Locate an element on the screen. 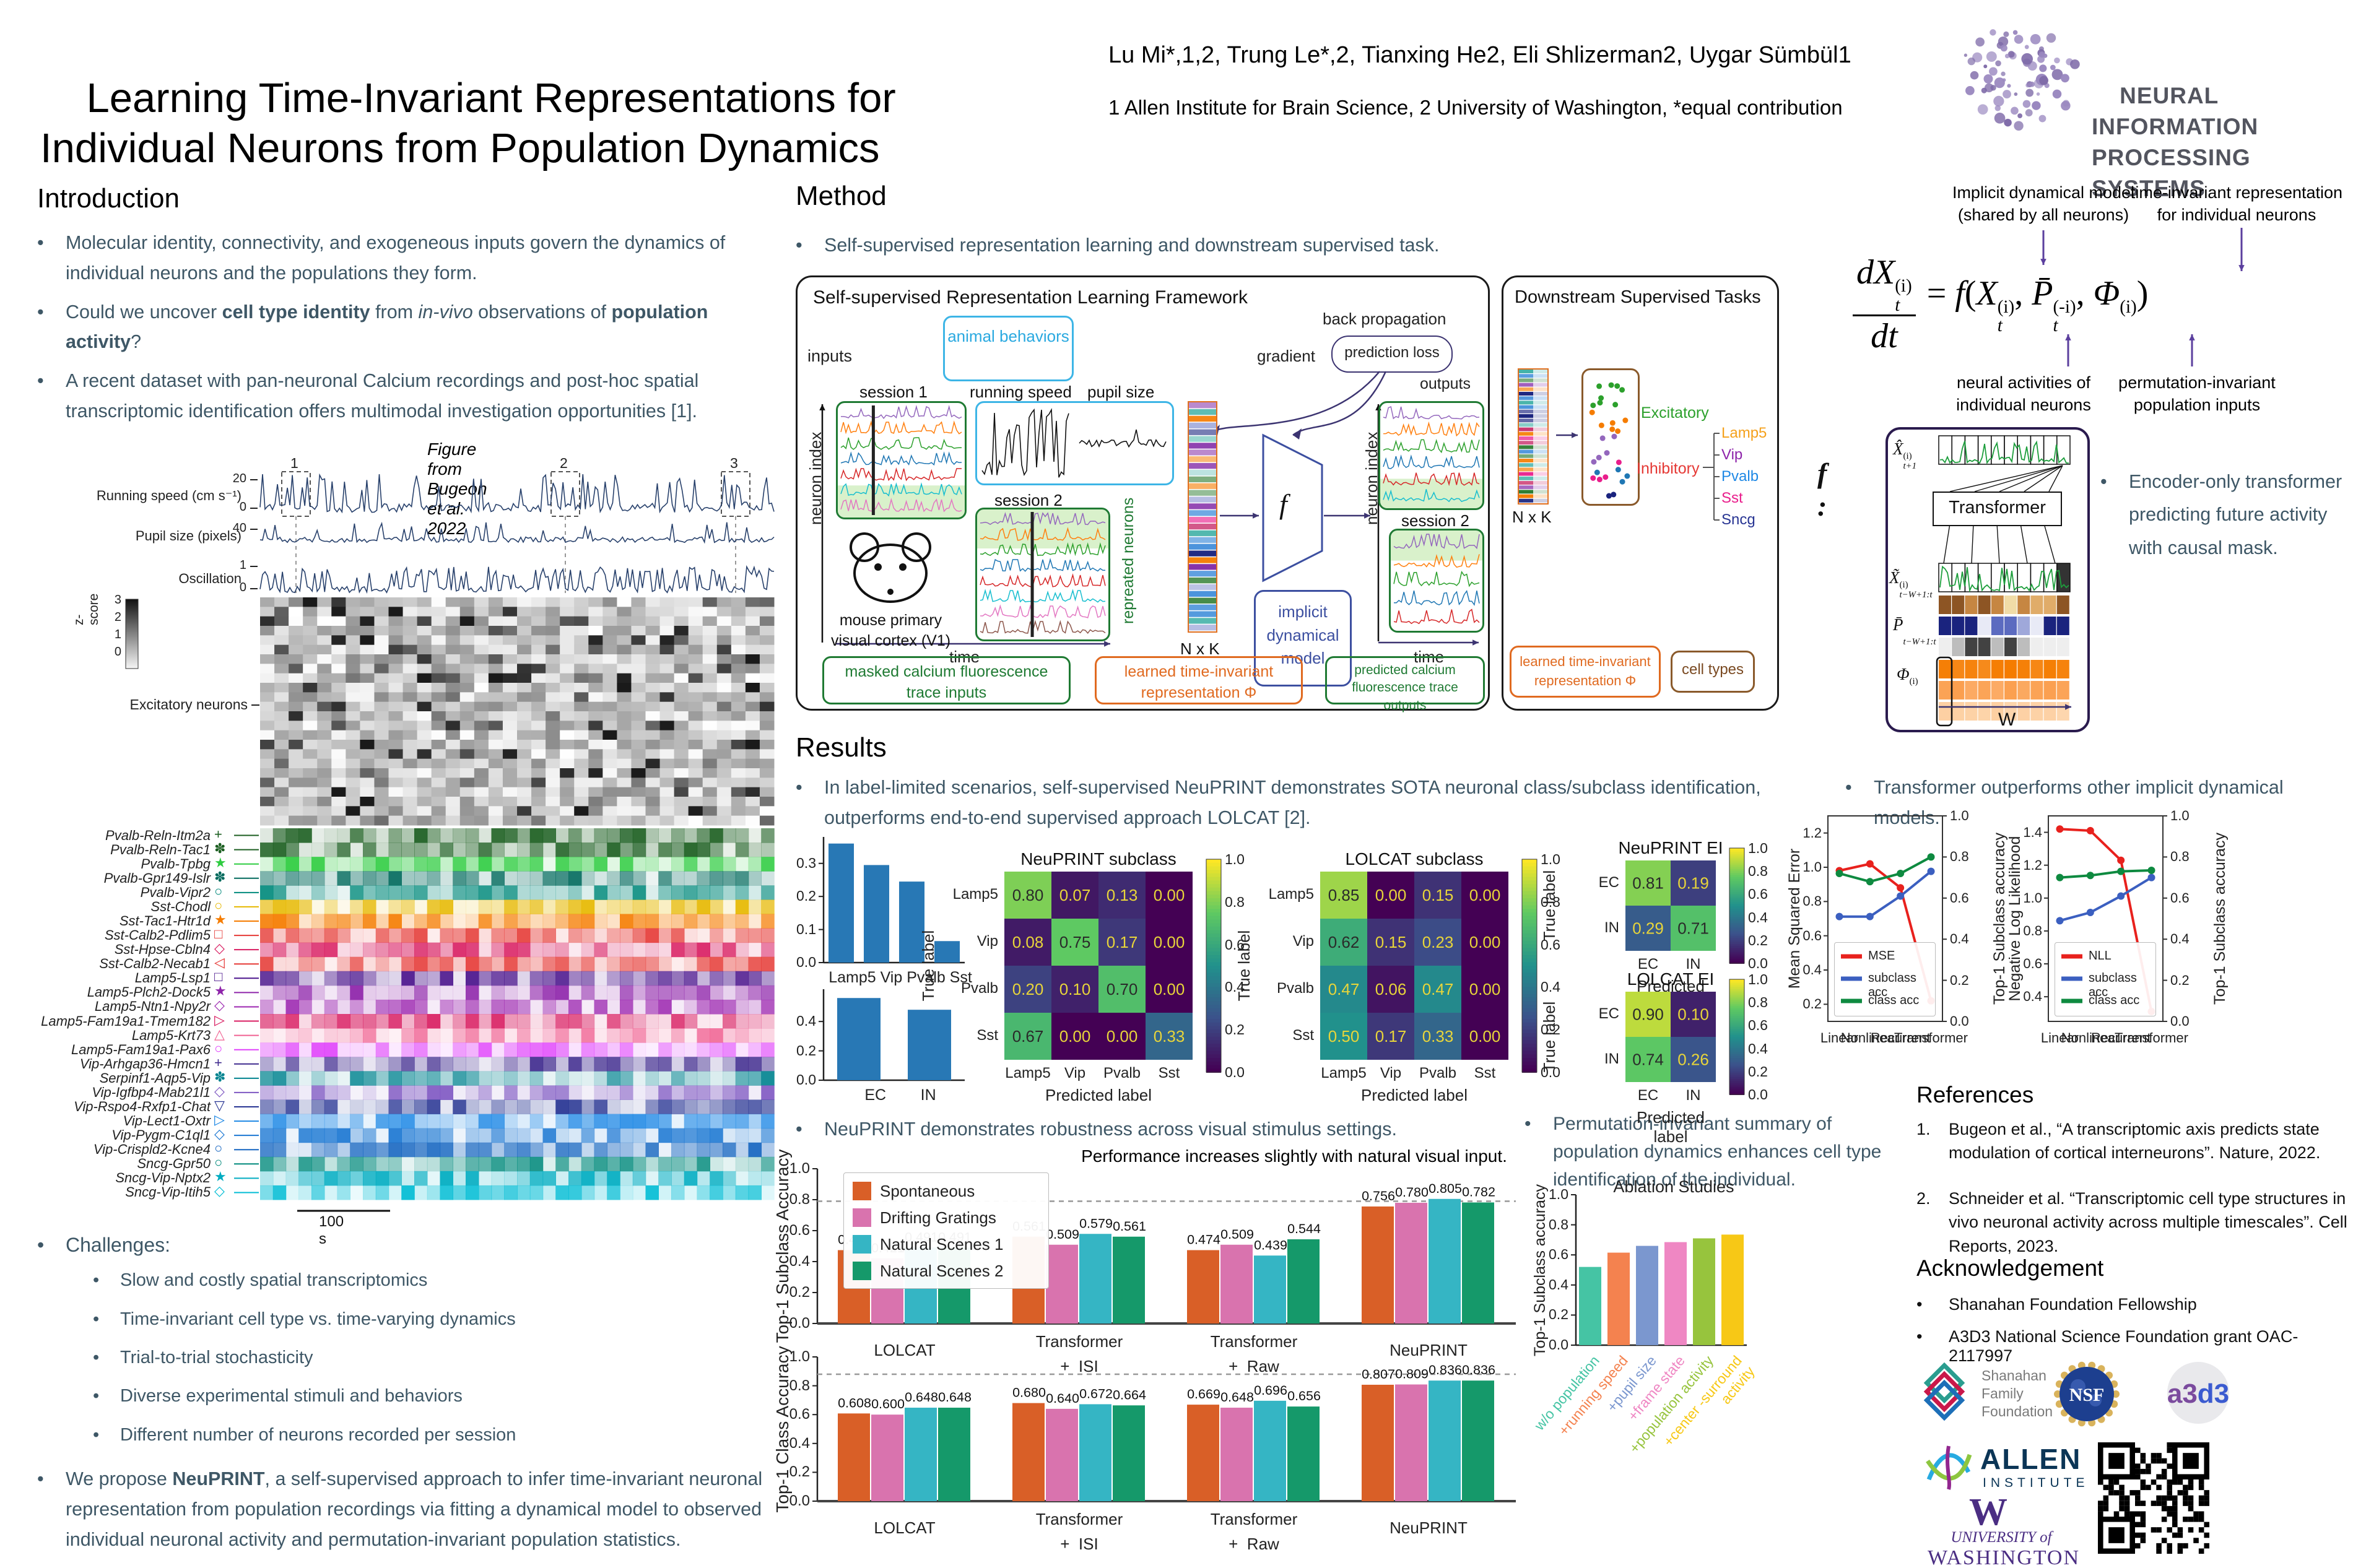  equation-part: (-i) is located at coordinates (2064, 307).